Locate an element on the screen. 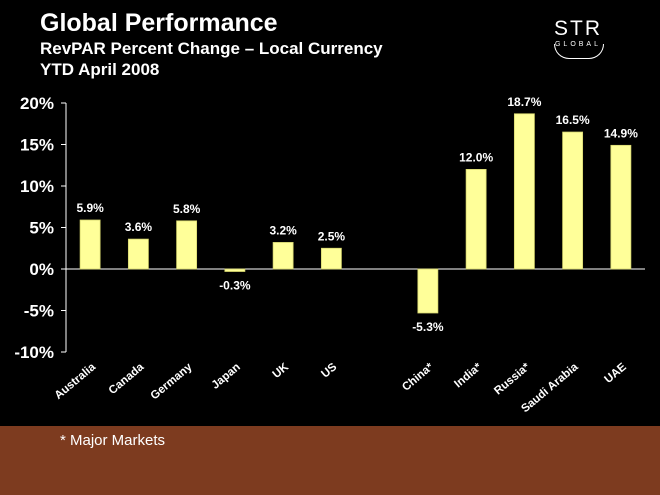 The image size is (660, 495). x-tick-label: Japan is located at coordinates (226, 376).